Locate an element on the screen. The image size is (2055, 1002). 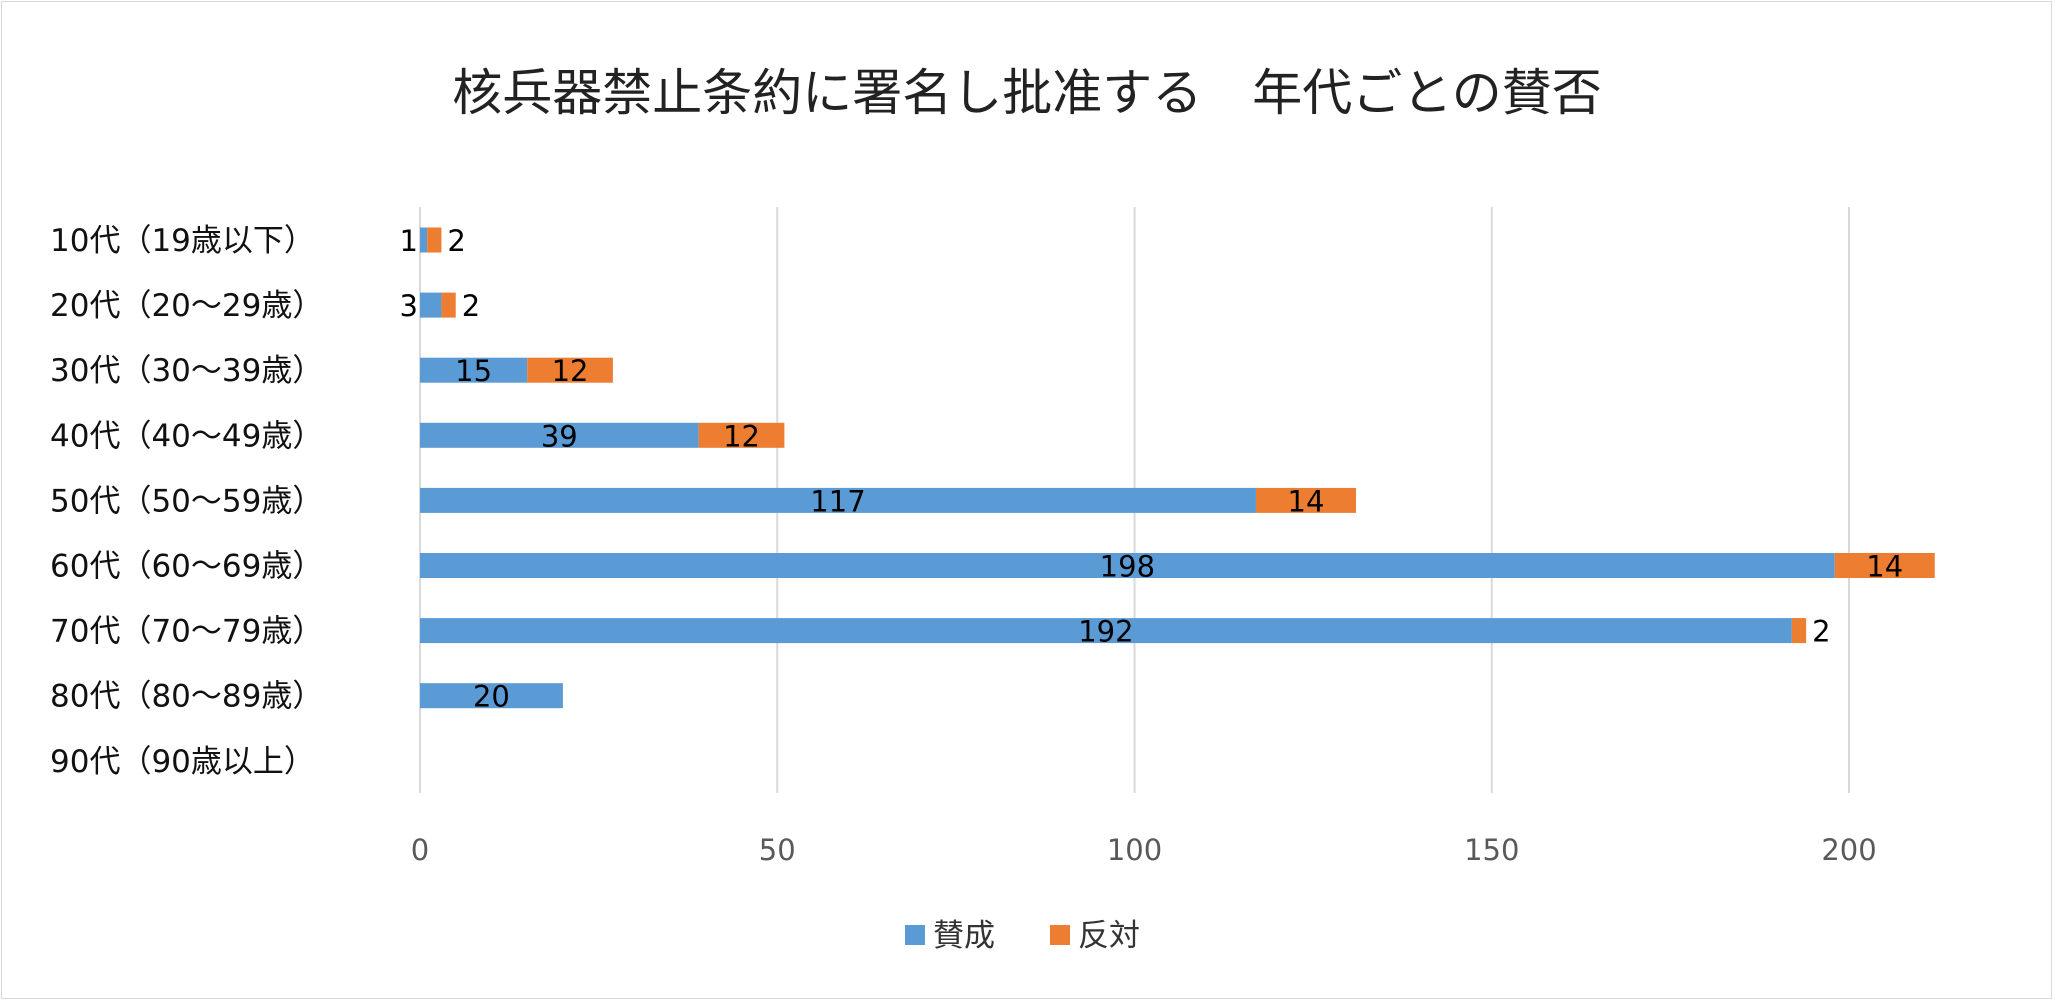
y-category-label: 70代（70〜79歳） is located at coordinates (186, 632).